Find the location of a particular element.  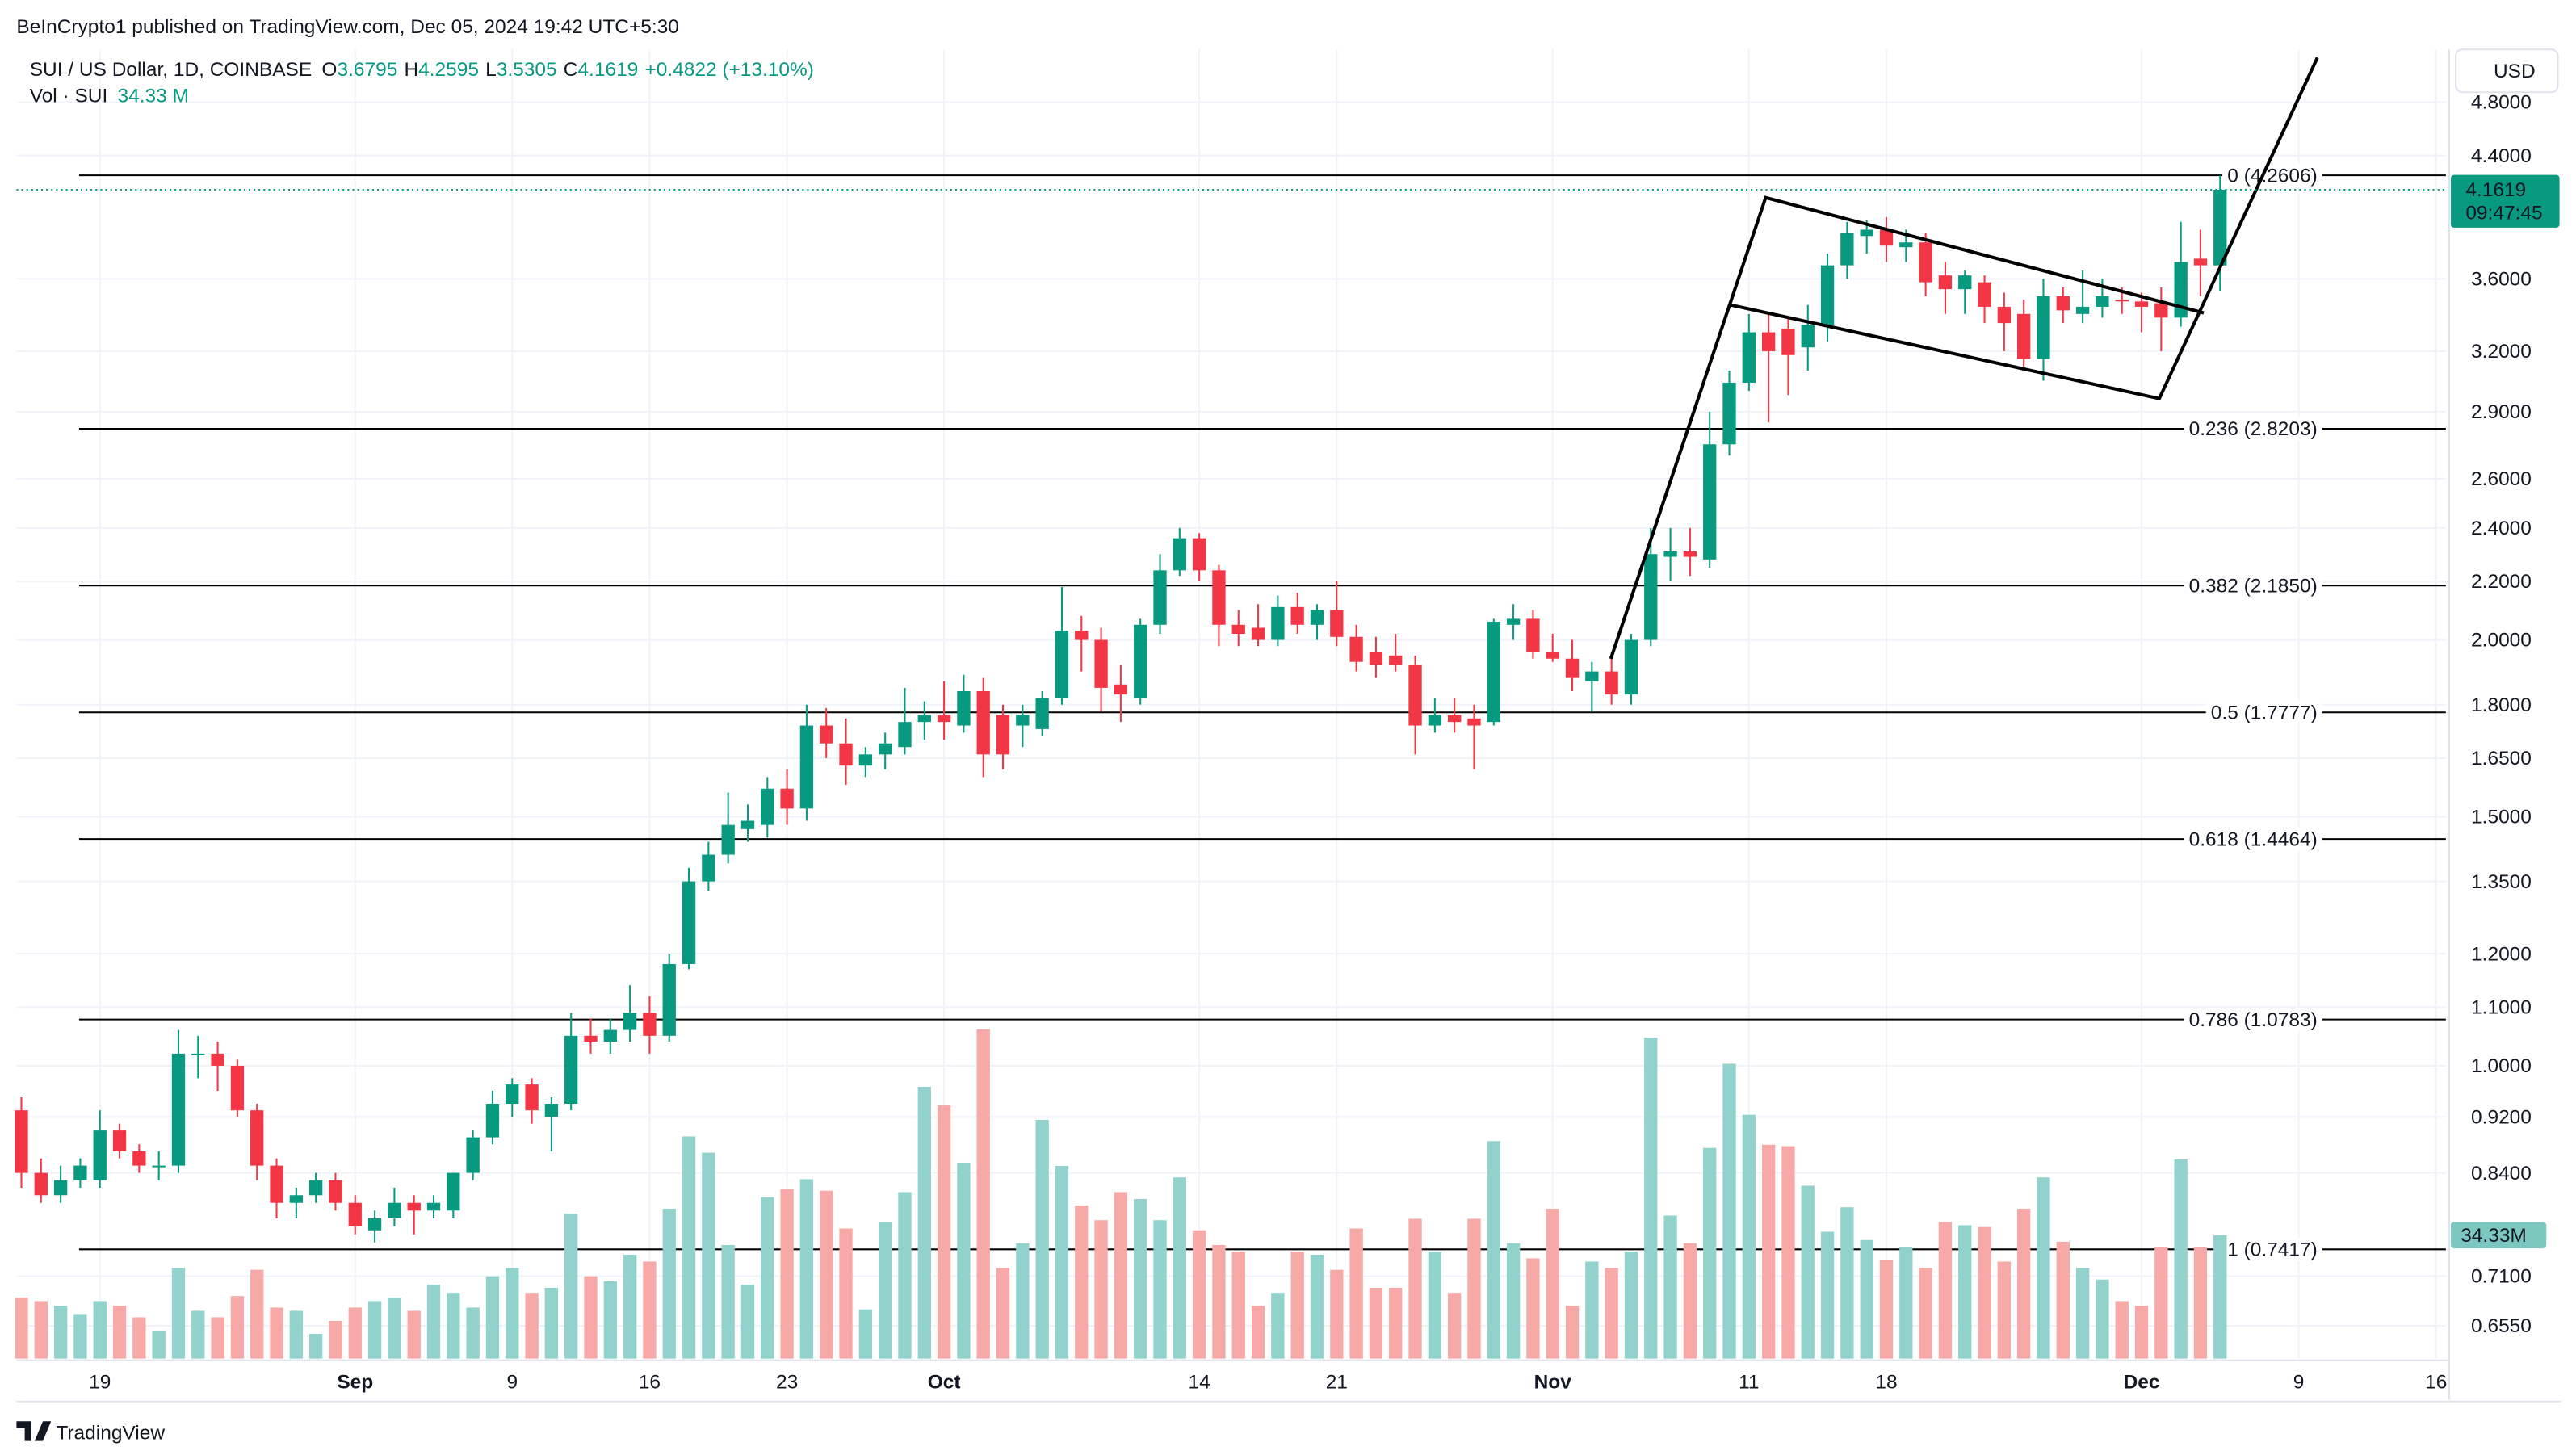

y-tick-label: 1.8000 is located at coordinates (2501, 705).